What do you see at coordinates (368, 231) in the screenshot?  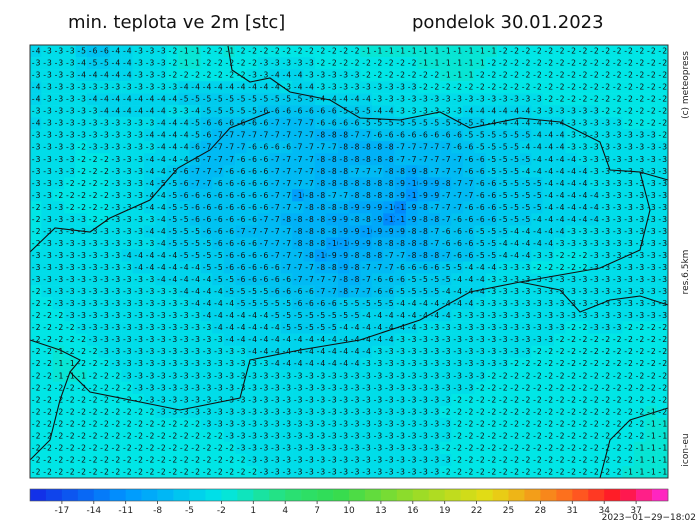 I see `cell-value: -10` at bounding box center [368, 231].